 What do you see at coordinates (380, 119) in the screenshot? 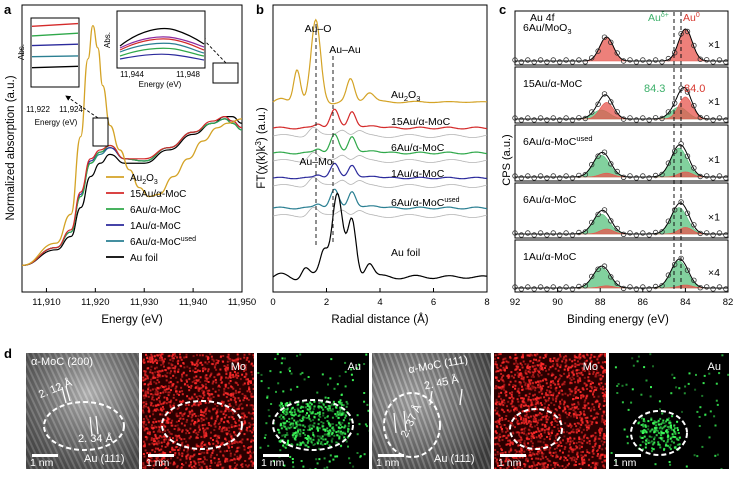
I see `b-line-au15` at bounding box center [380, 119].